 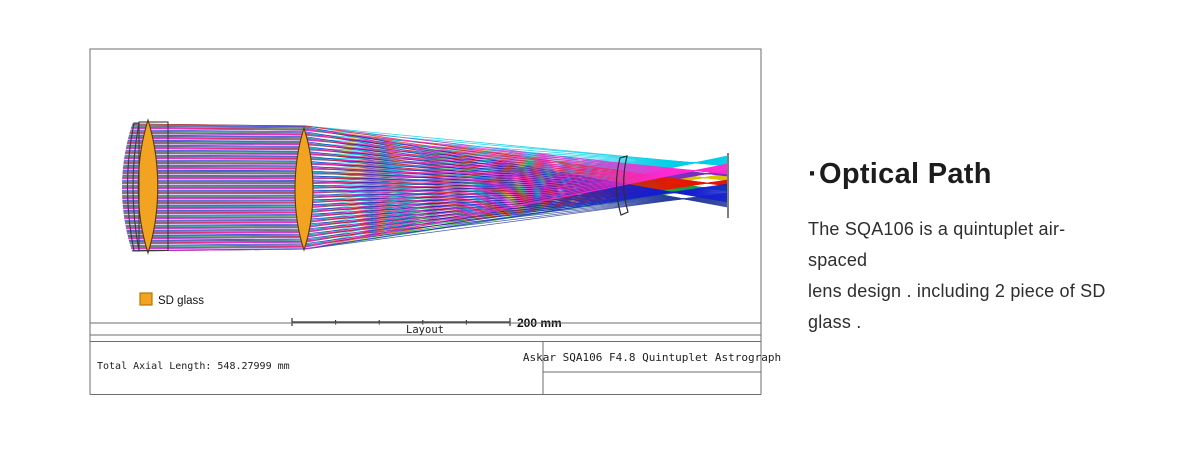 I want to click on layout-label: Layout, so click(x=425, y=330).